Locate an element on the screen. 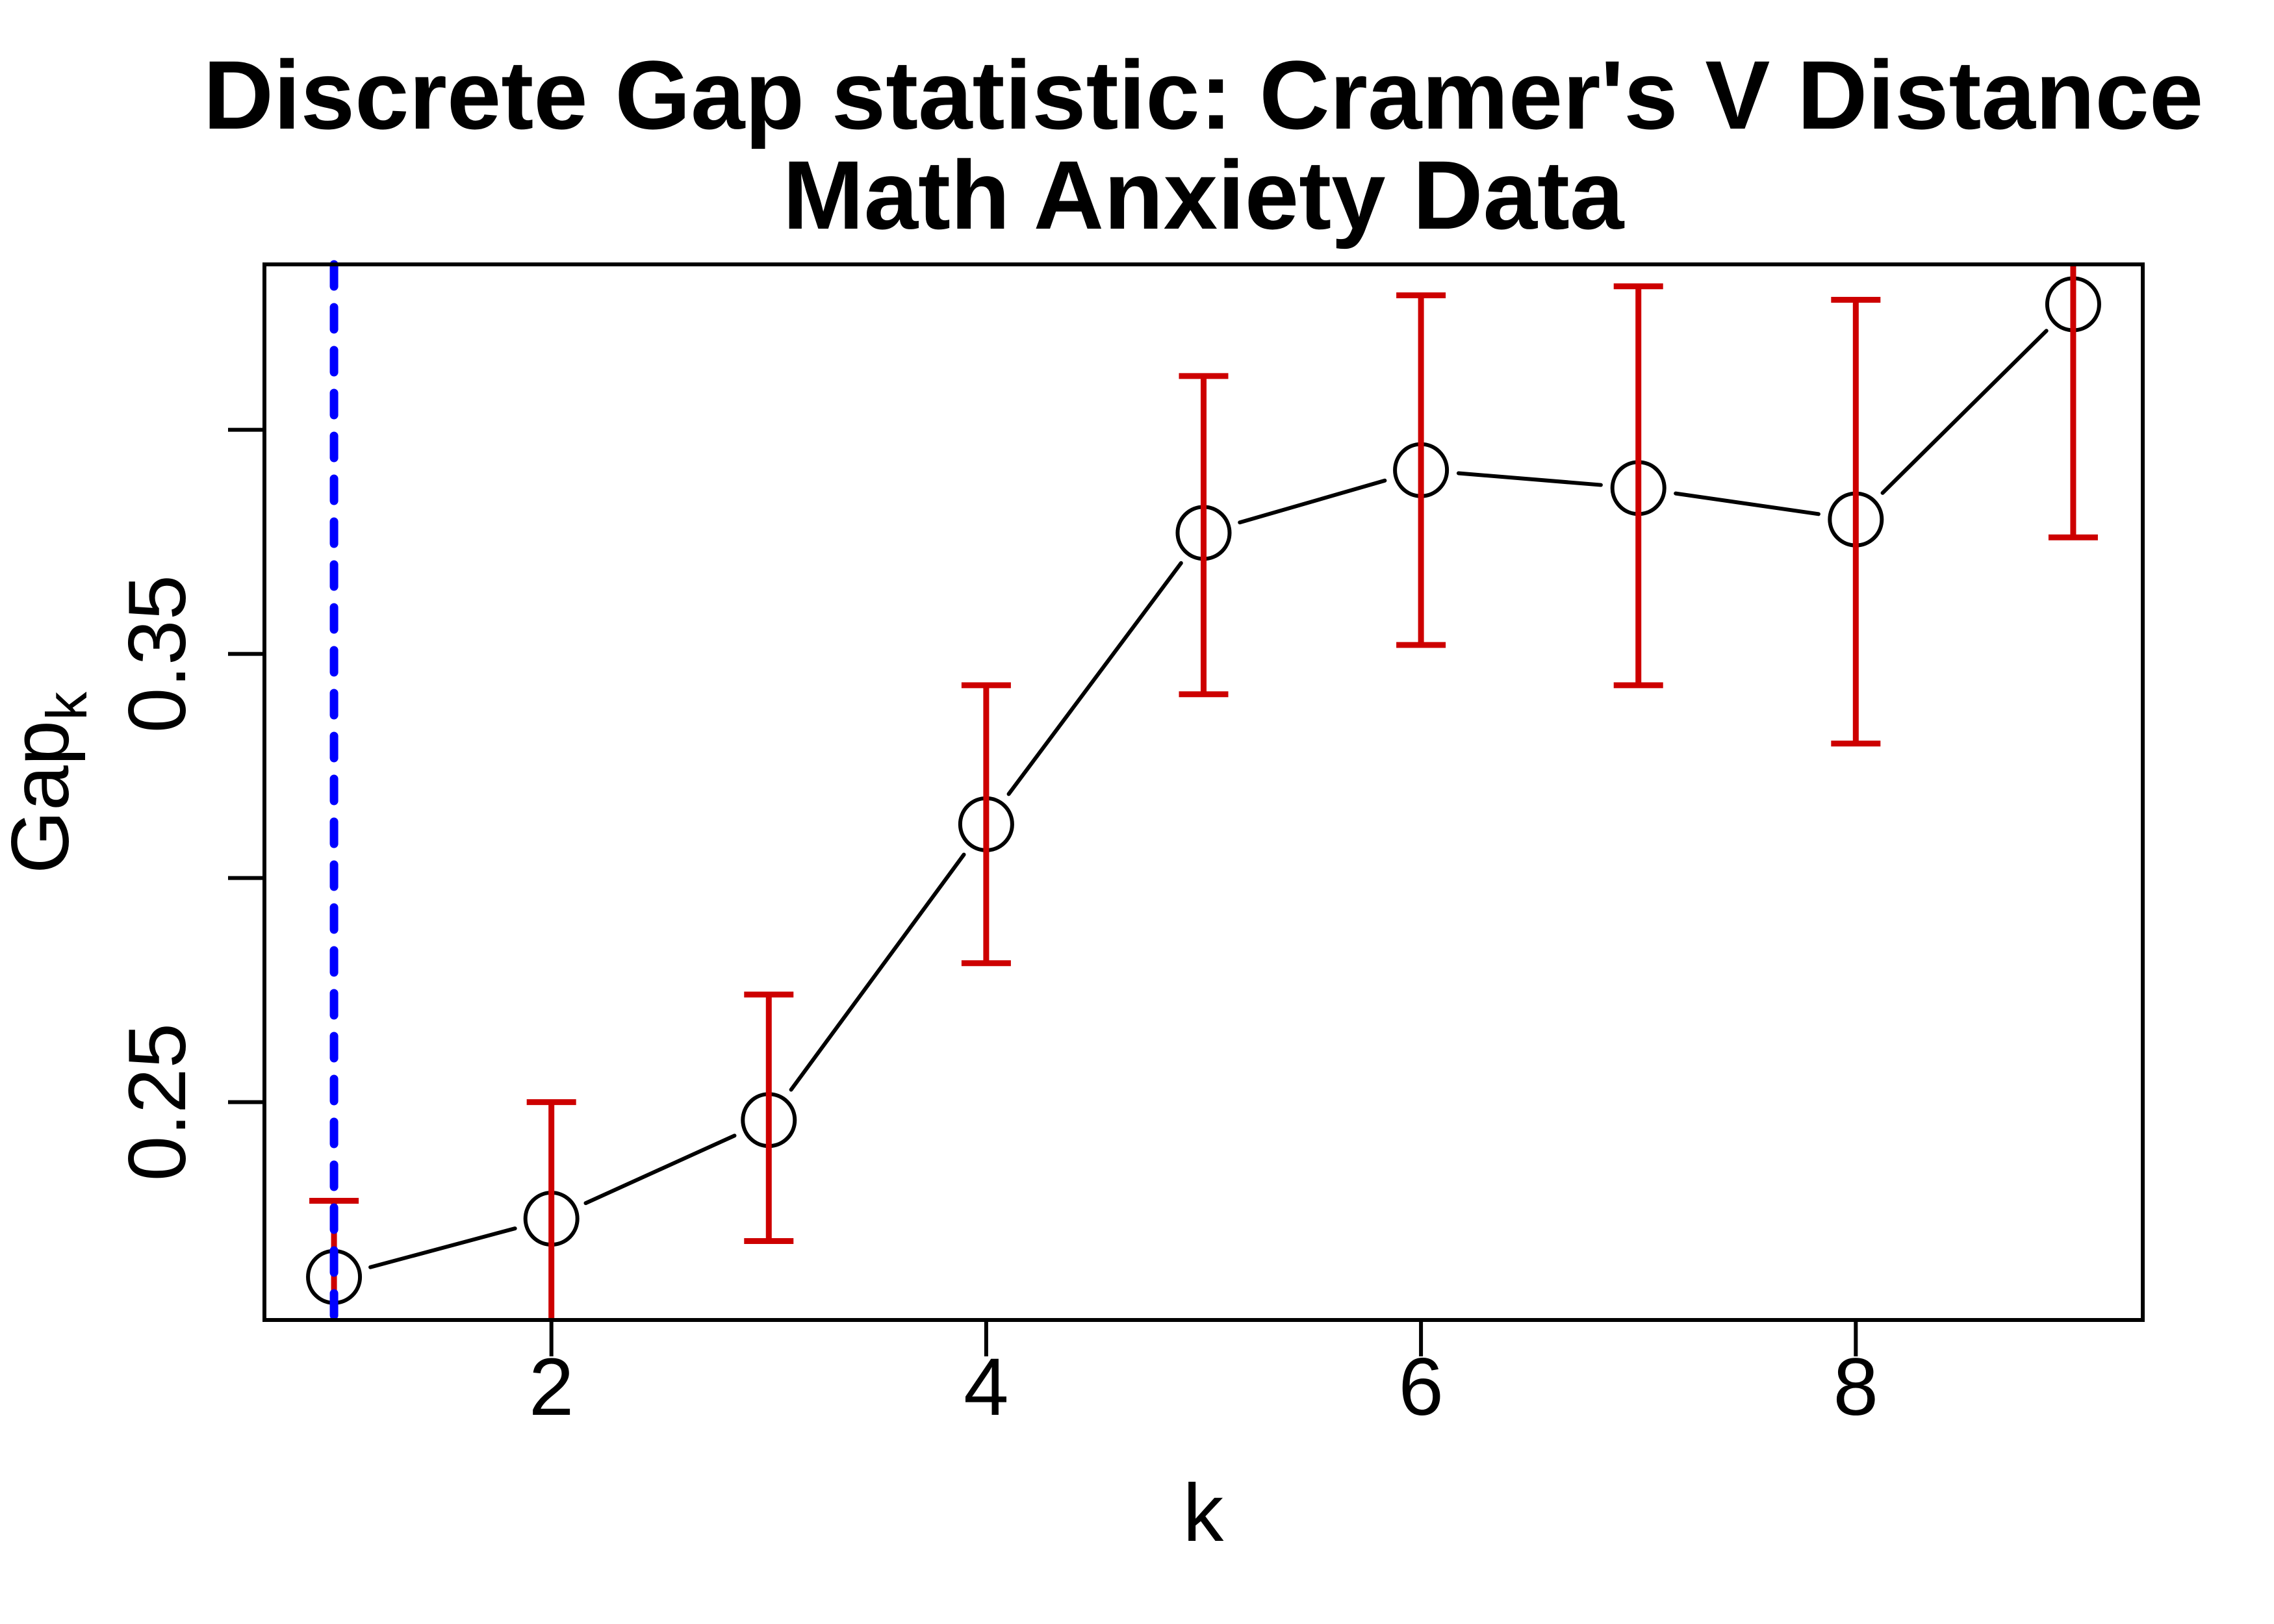 This screenshot has height=1624, width=2274. x-tick-label: 6 is located at coordinates (1421, 1387).